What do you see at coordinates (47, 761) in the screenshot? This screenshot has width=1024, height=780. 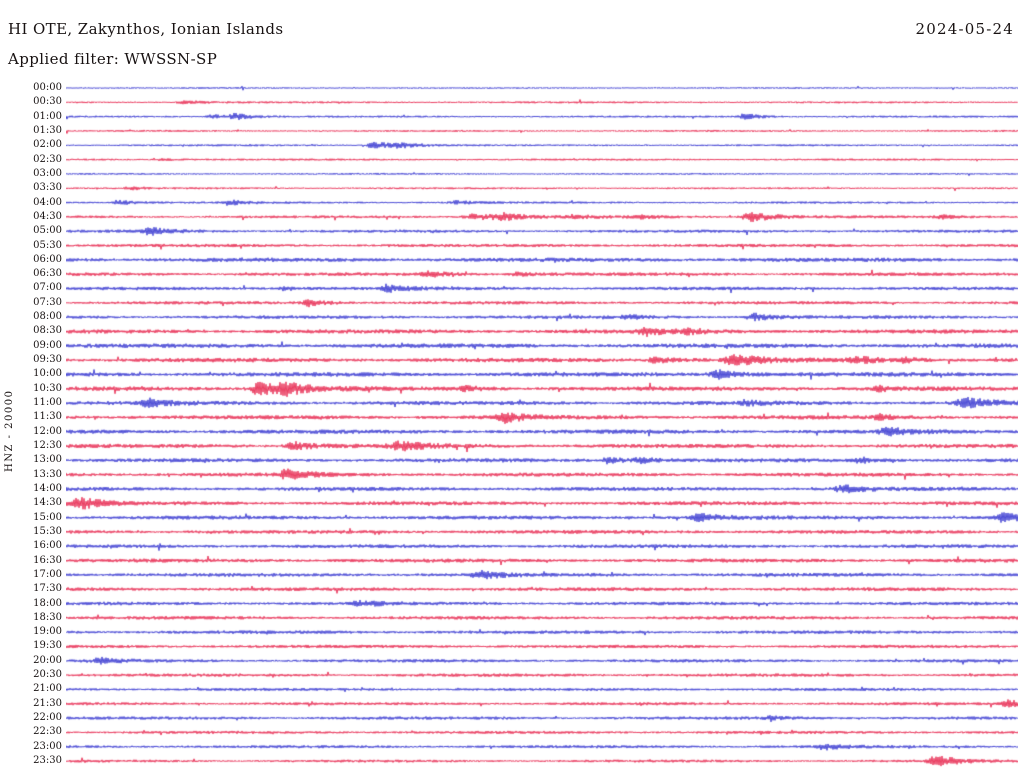 I see `time-label: 23:30` at bounding box center [47, 761].